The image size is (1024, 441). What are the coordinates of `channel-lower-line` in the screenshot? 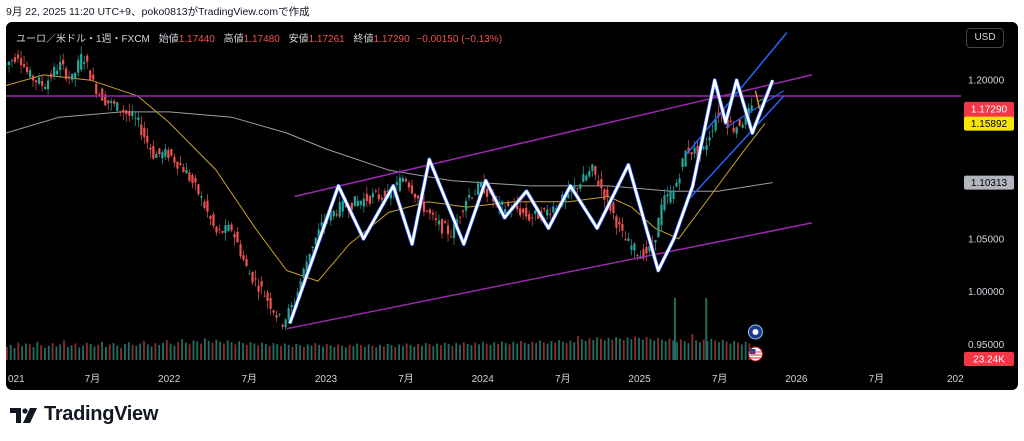 It's located at (549, 276).